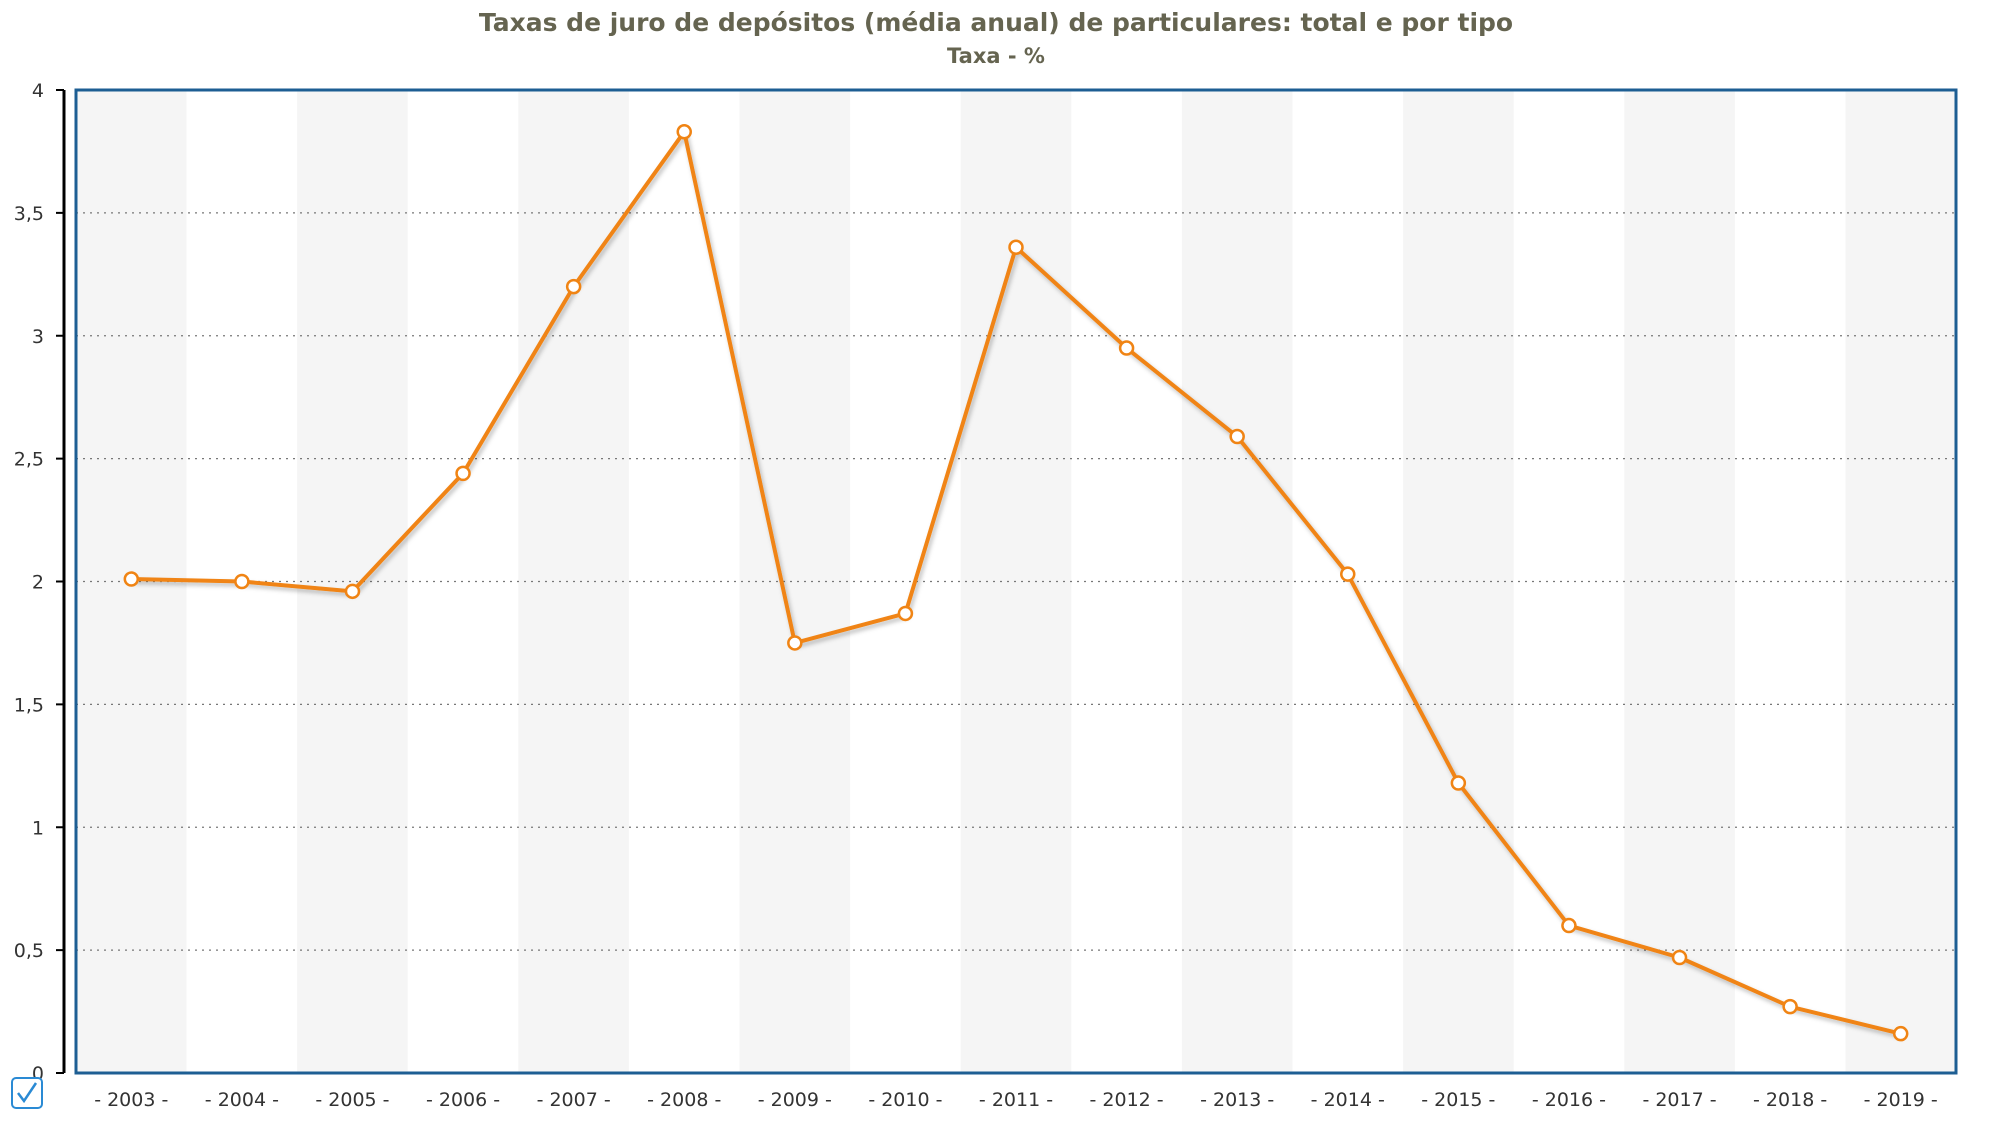 The width and height of the screenshot is (1992, 1126). What do you see at coordinates (1458, 1100) in the screenshot?
I see `x-tick-label: - 2015 -` at bounding box center [1458, 1100].